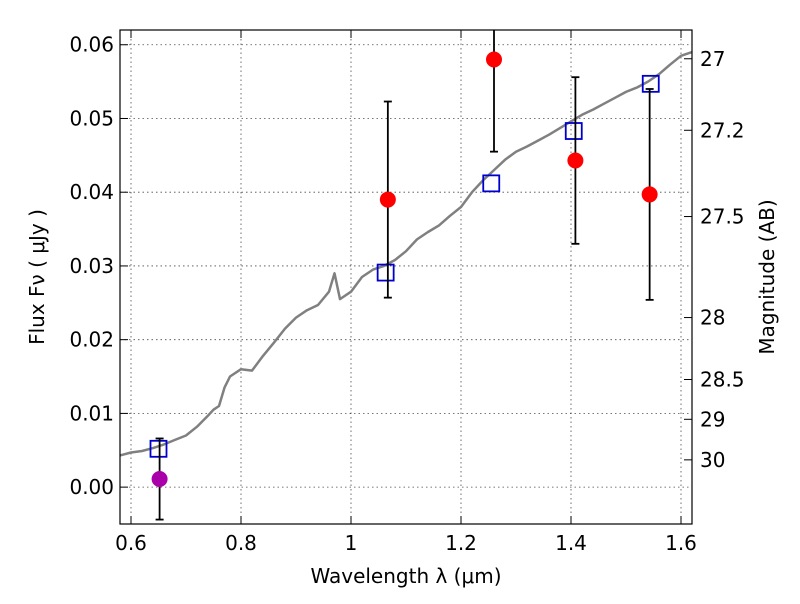 This screenshot has height=604, width=800. Describe the element at coordinates (91, 118) in the screenshot. I see `y-tick-label: 0.05` at that location.